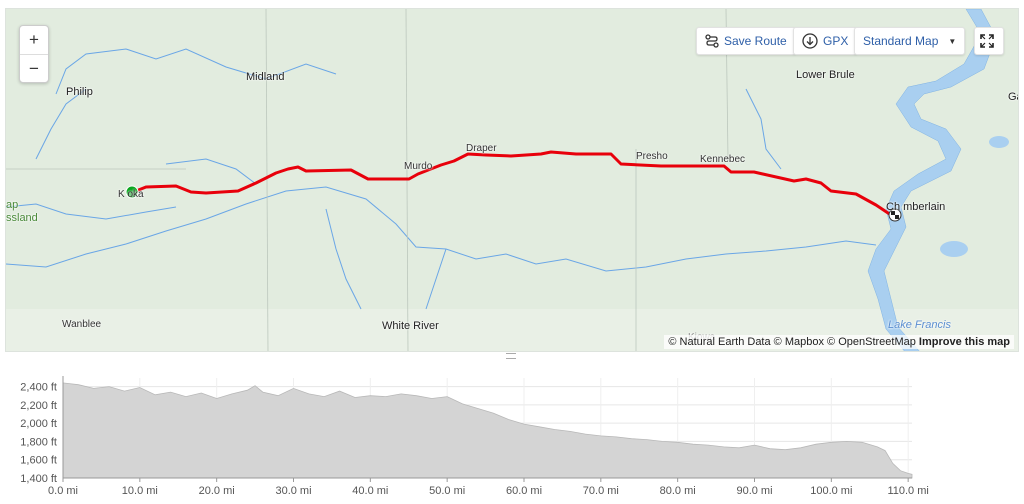 The height and width of the screenshot is (504, 1024). I want to click on attribution-mapbox: © Mapbox, so click(798, 342).